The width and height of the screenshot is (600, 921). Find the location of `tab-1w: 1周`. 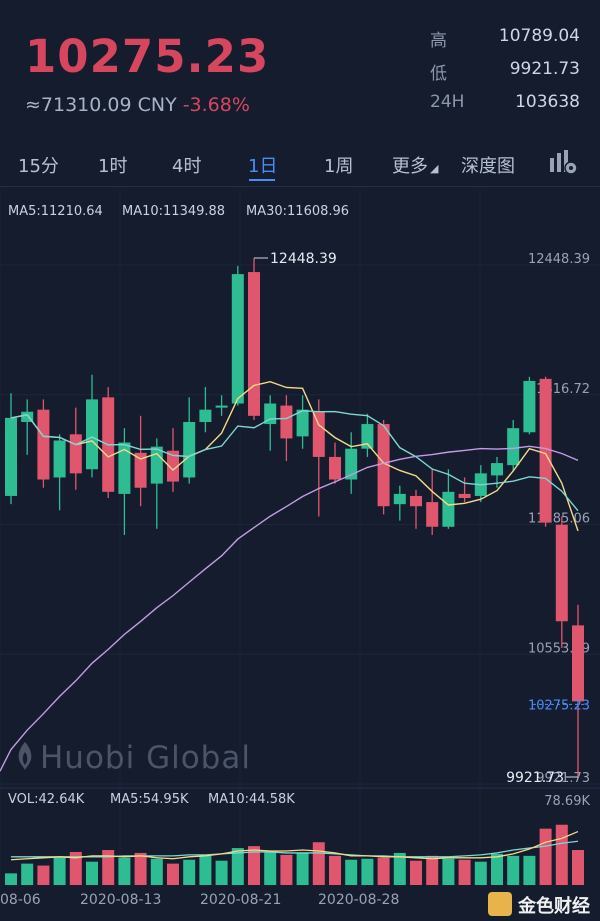

tab-1w: 1周 is located at coordinates (339, 166).